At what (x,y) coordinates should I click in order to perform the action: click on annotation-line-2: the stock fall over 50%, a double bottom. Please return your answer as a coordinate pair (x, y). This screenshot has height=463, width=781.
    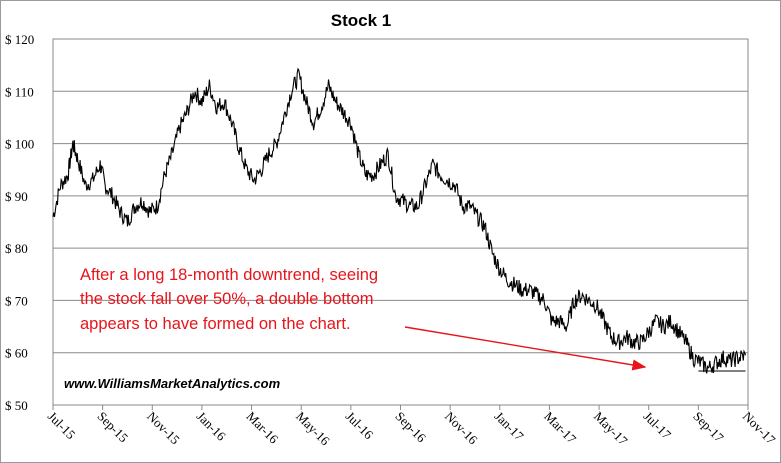
    Looking at the image, I should click on (227, 299).